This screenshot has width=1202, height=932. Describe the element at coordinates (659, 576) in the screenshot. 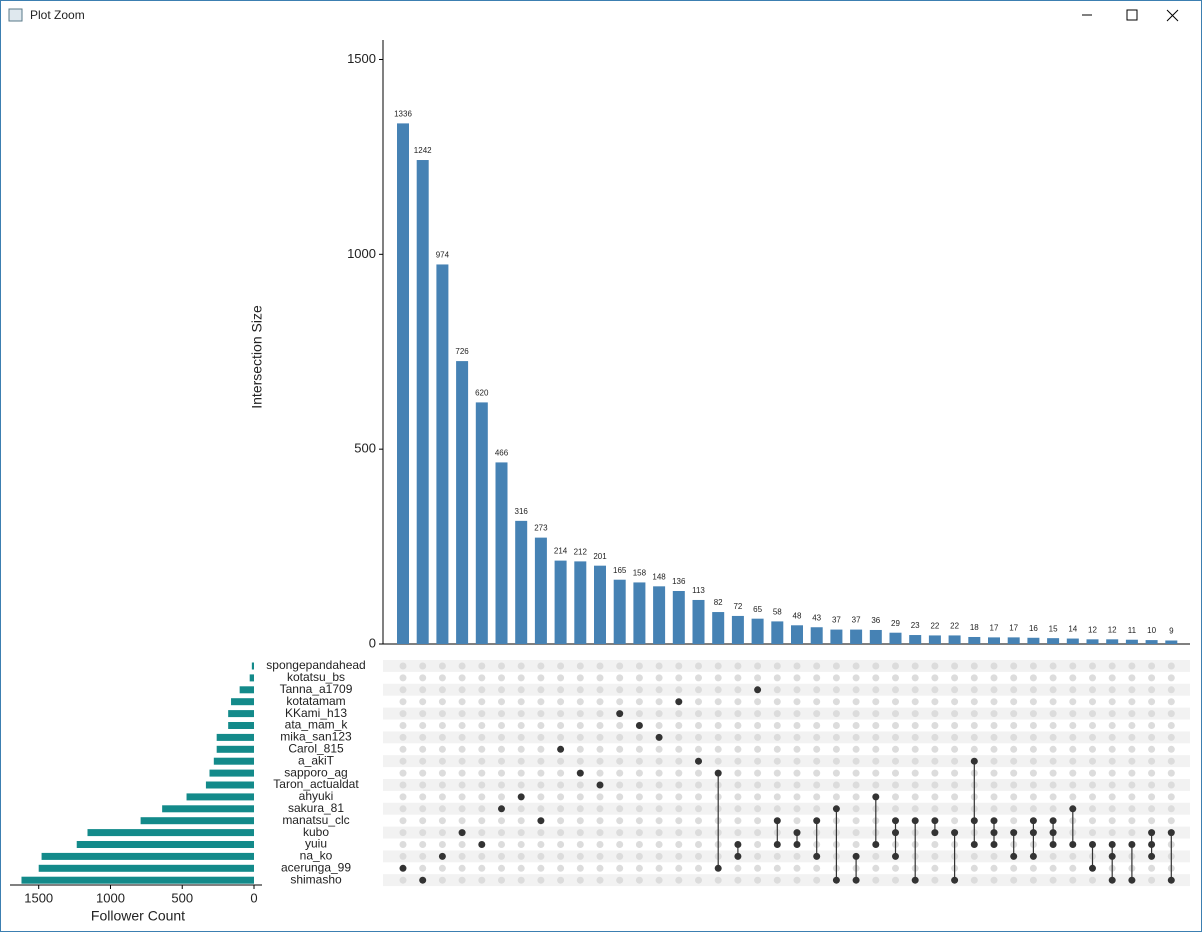

I see `bar-label: 148` at that location.